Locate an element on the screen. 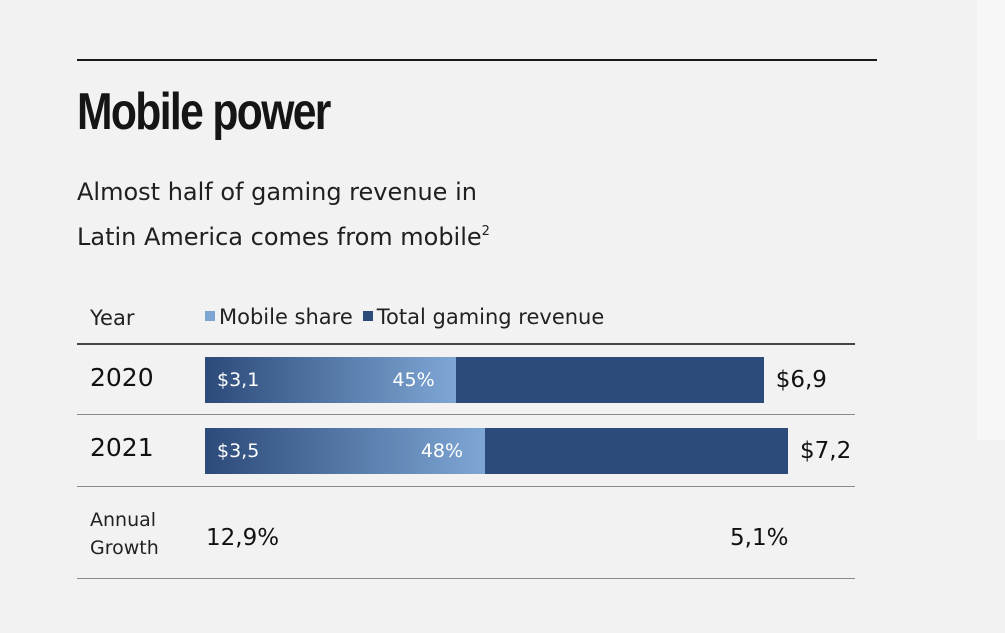 This screenshot has height=633, width=1005. total-value-label-2021: $7,2 is located at coordinates (826, 451).